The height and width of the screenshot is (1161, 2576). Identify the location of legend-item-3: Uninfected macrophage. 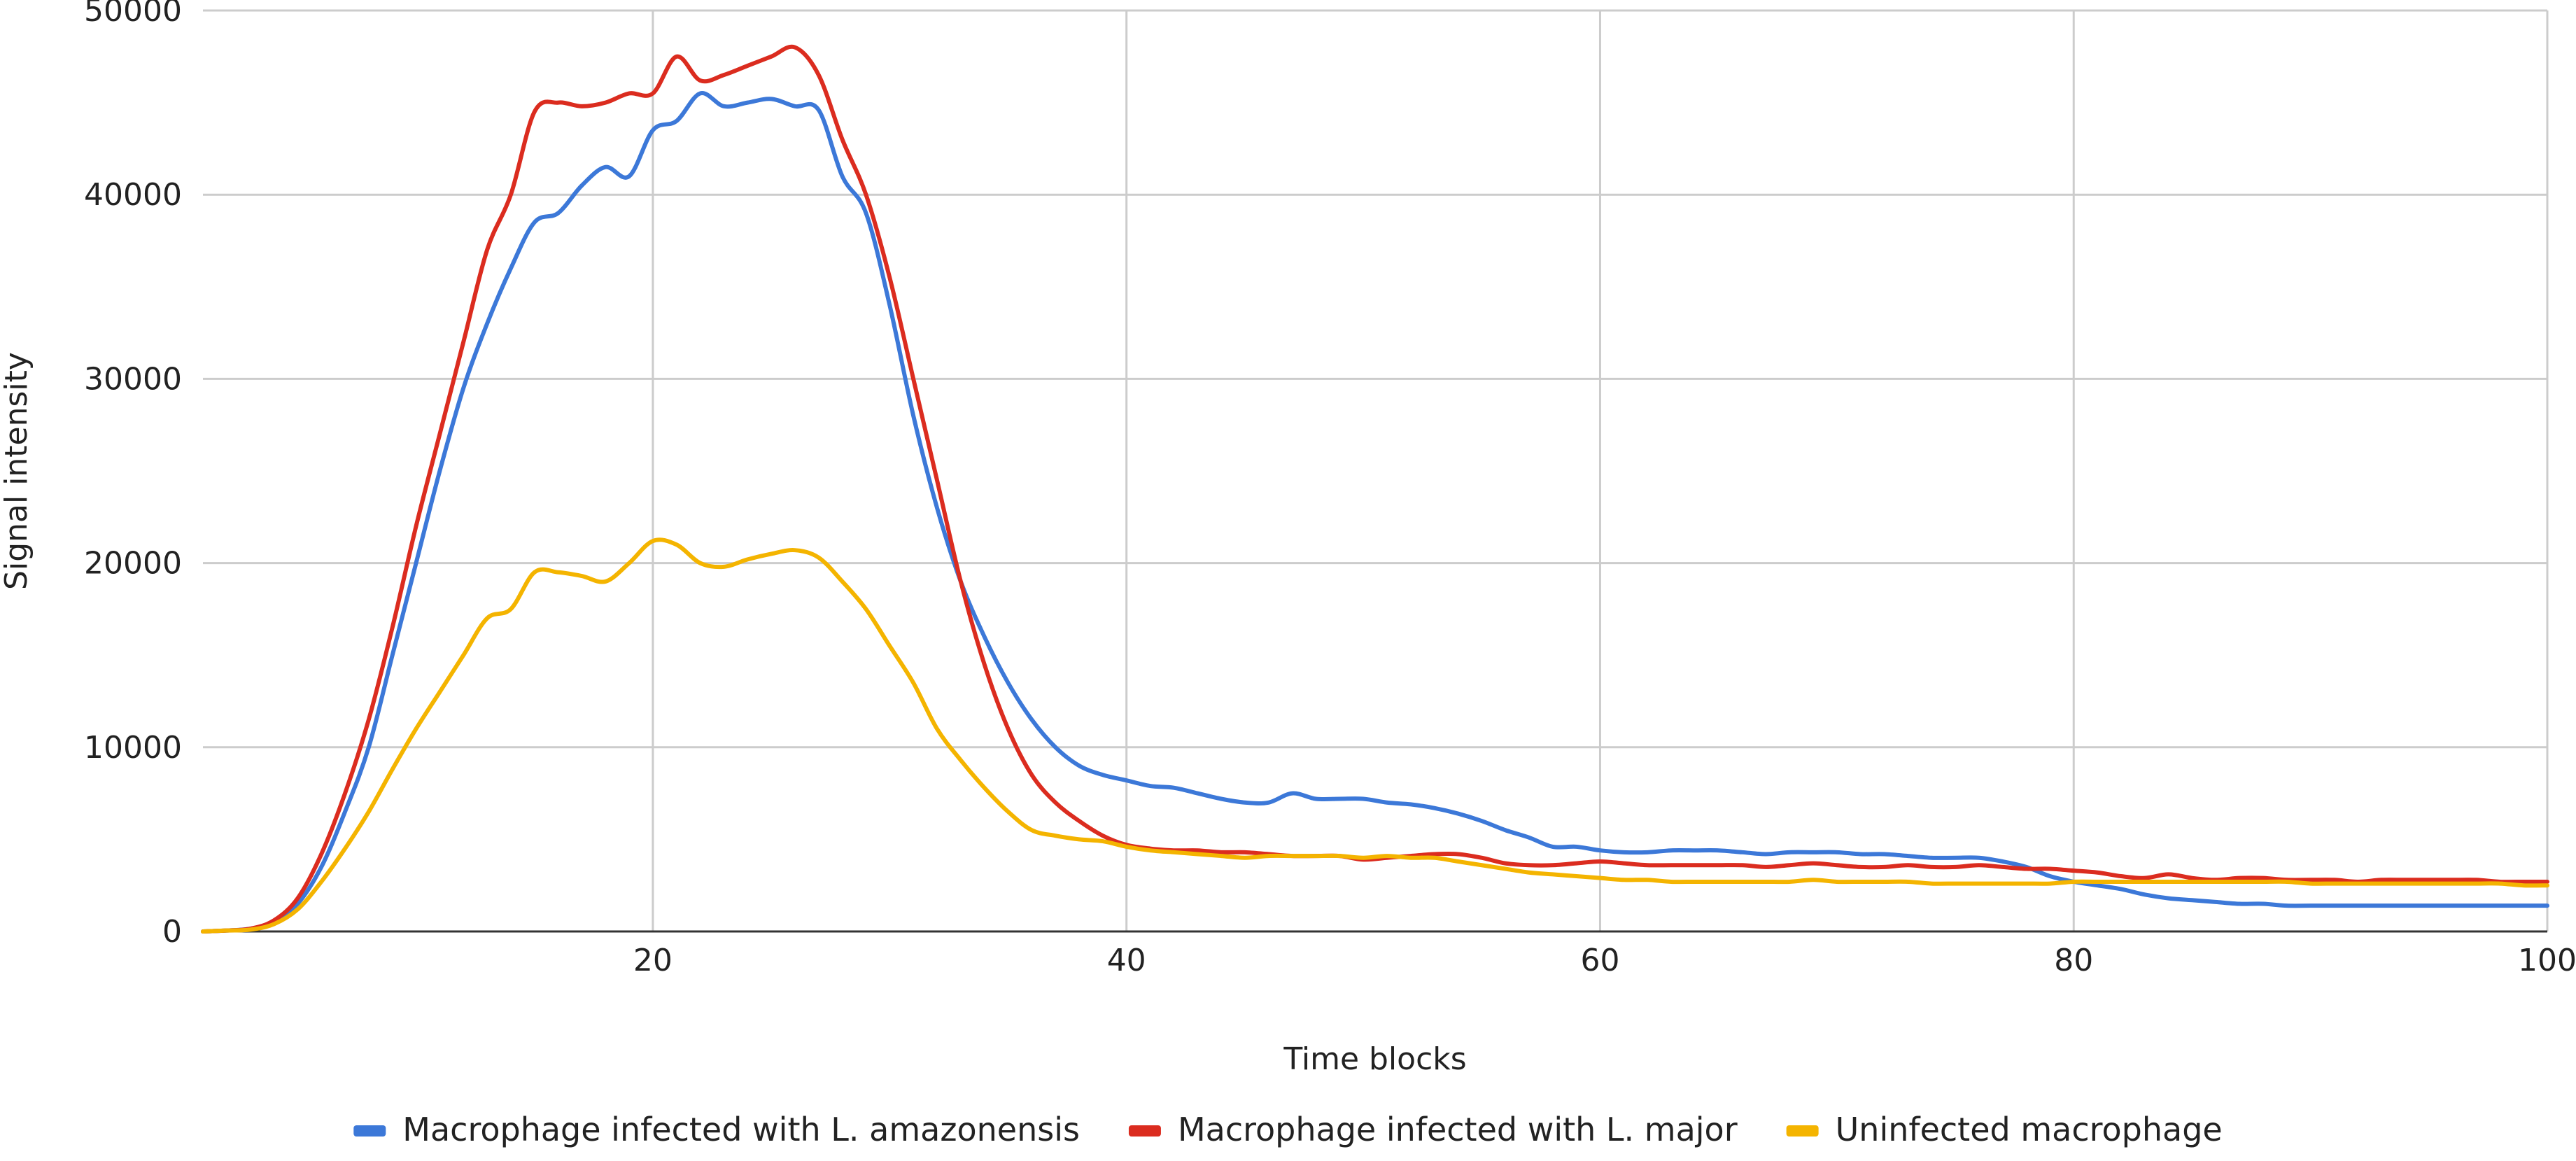
(2004, 1129).